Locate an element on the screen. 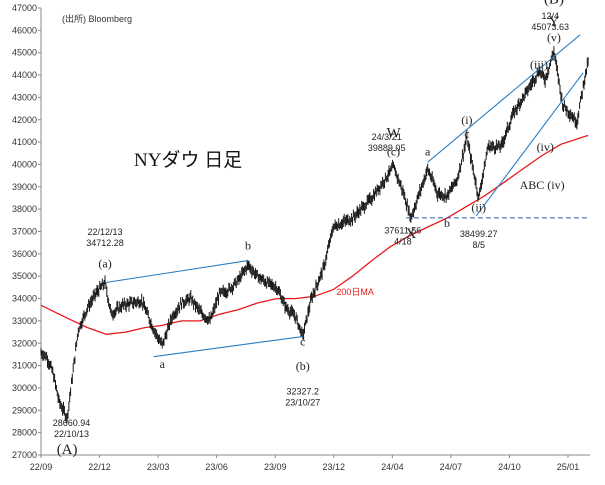  y-tick-label: 32000 is located at coordinates (24, 343).